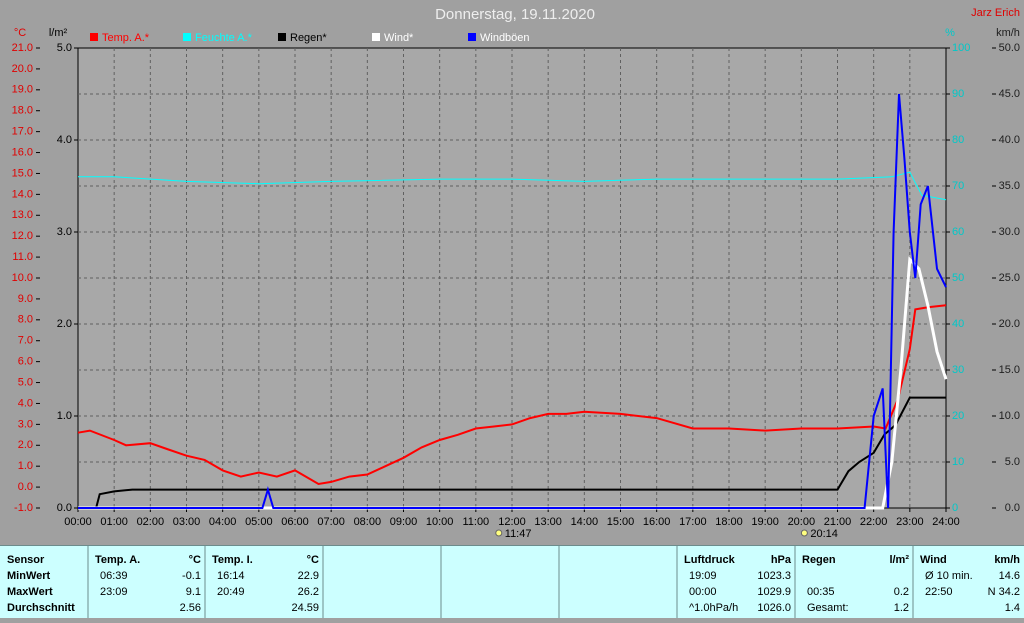  What do you see at coordinates (958, 186) in the screenshot?
I see `y-tick-label: 70` at bounding box center [958, 186].